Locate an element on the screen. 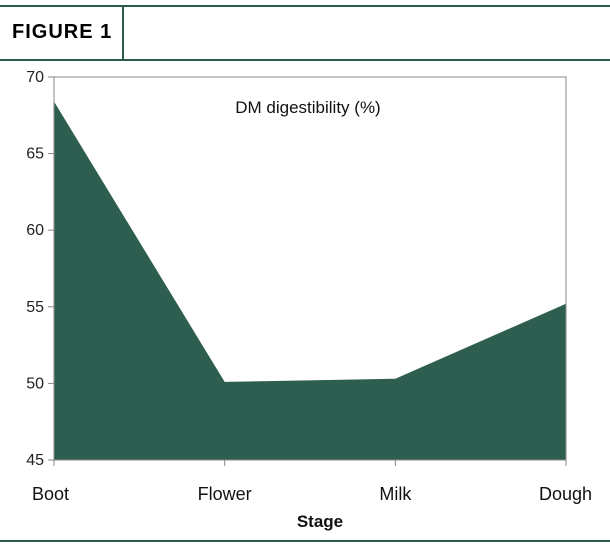 The image size is (610, 547). y-tick-label: 65 is located at coordinates (35, 154).